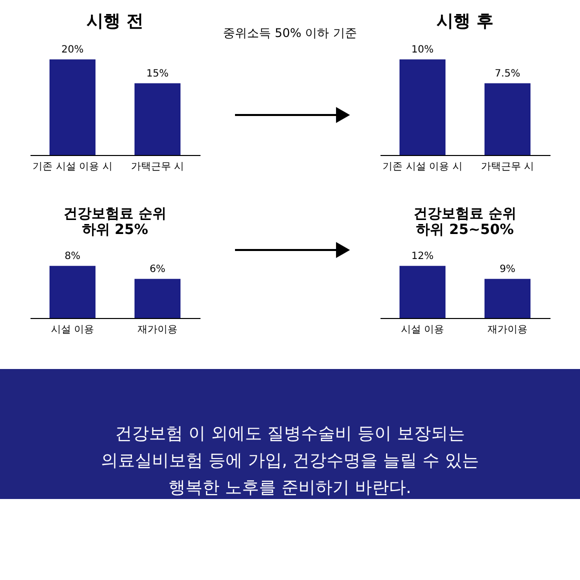 Image resolution: width=580 pixels, height=580 pixels. I want to click on chart-title: 시행 전, so click(115, 21).